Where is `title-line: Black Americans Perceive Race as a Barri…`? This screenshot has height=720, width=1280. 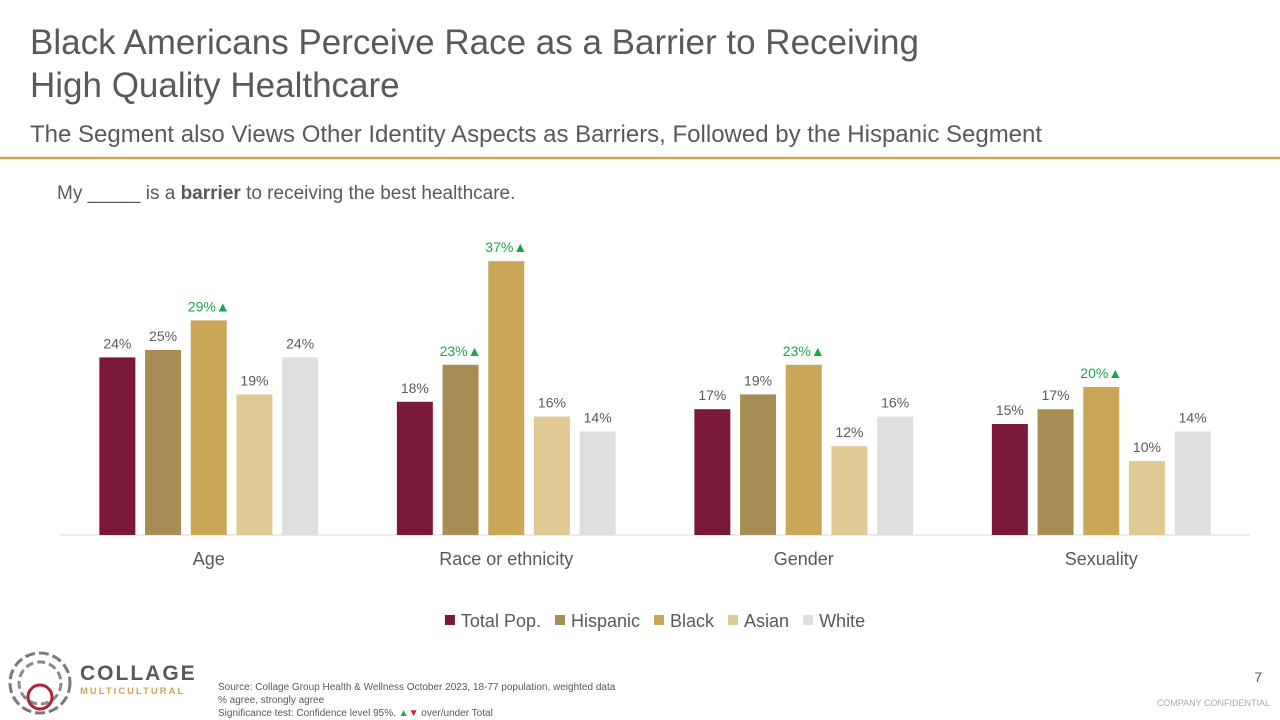 title-line: Black Americans Perceive Race as a Barri… is located at coordinates (474, 42).